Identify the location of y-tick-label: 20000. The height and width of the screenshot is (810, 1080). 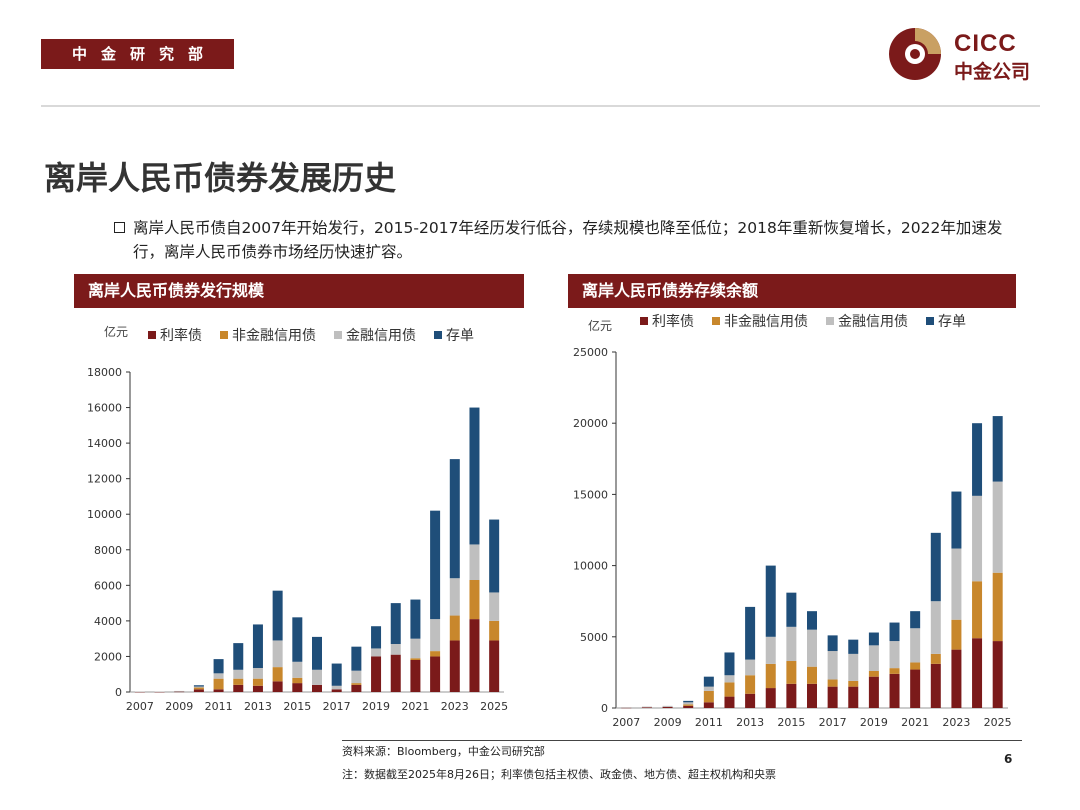
(590, 423).